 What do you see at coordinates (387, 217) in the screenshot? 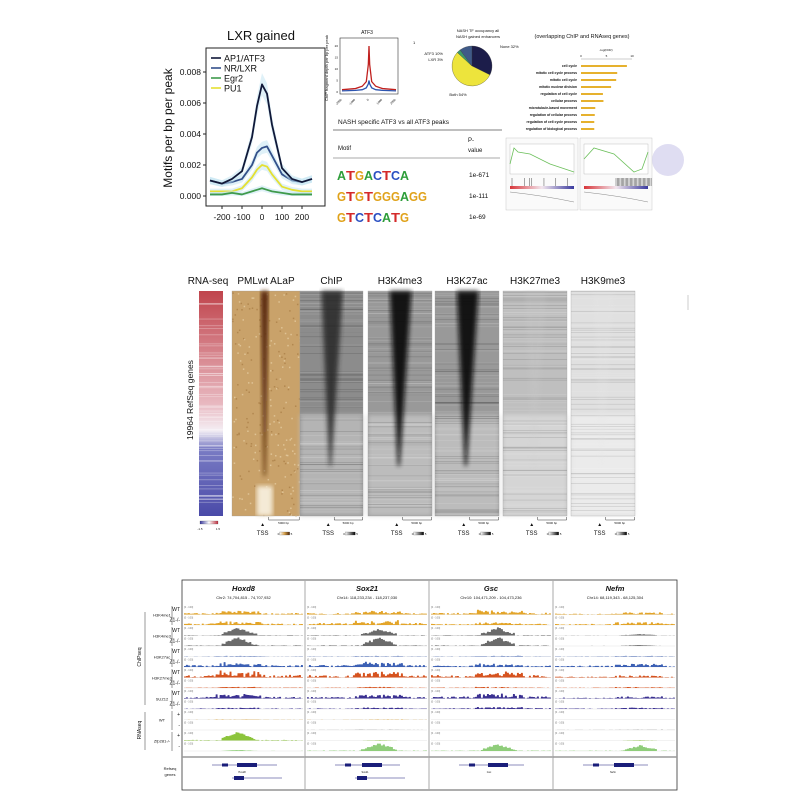
I see `motif-logo-letter: A` at bounding box center [387, 217].